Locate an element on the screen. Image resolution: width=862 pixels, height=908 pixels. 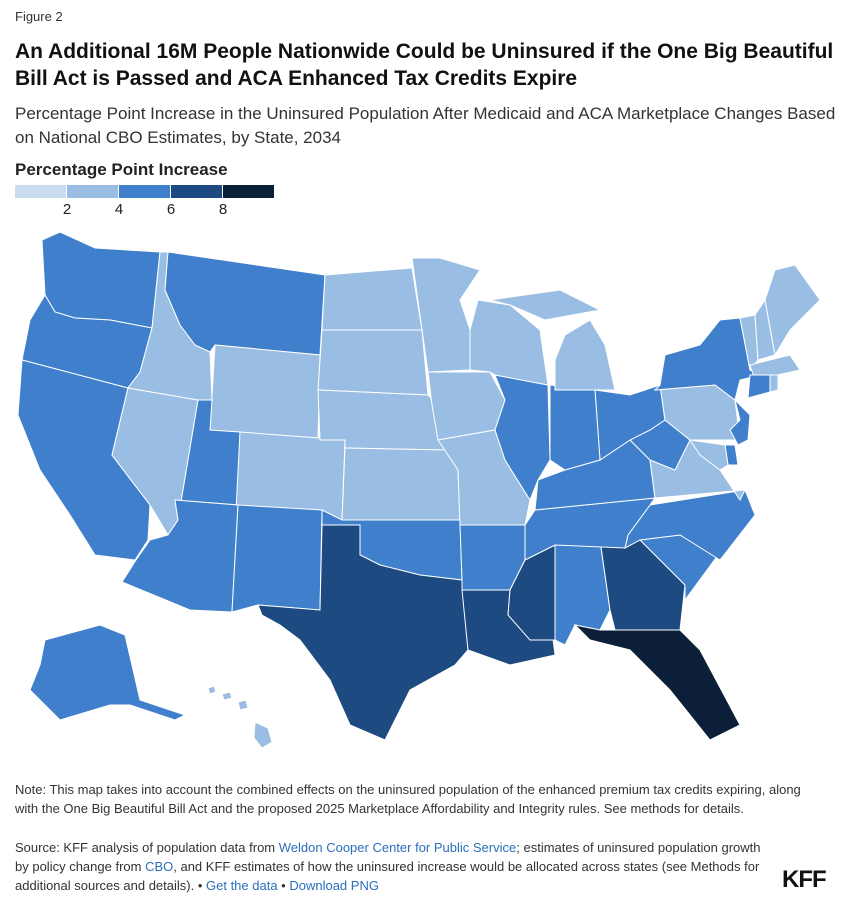
state-wy is located at coordinates (265, 392).